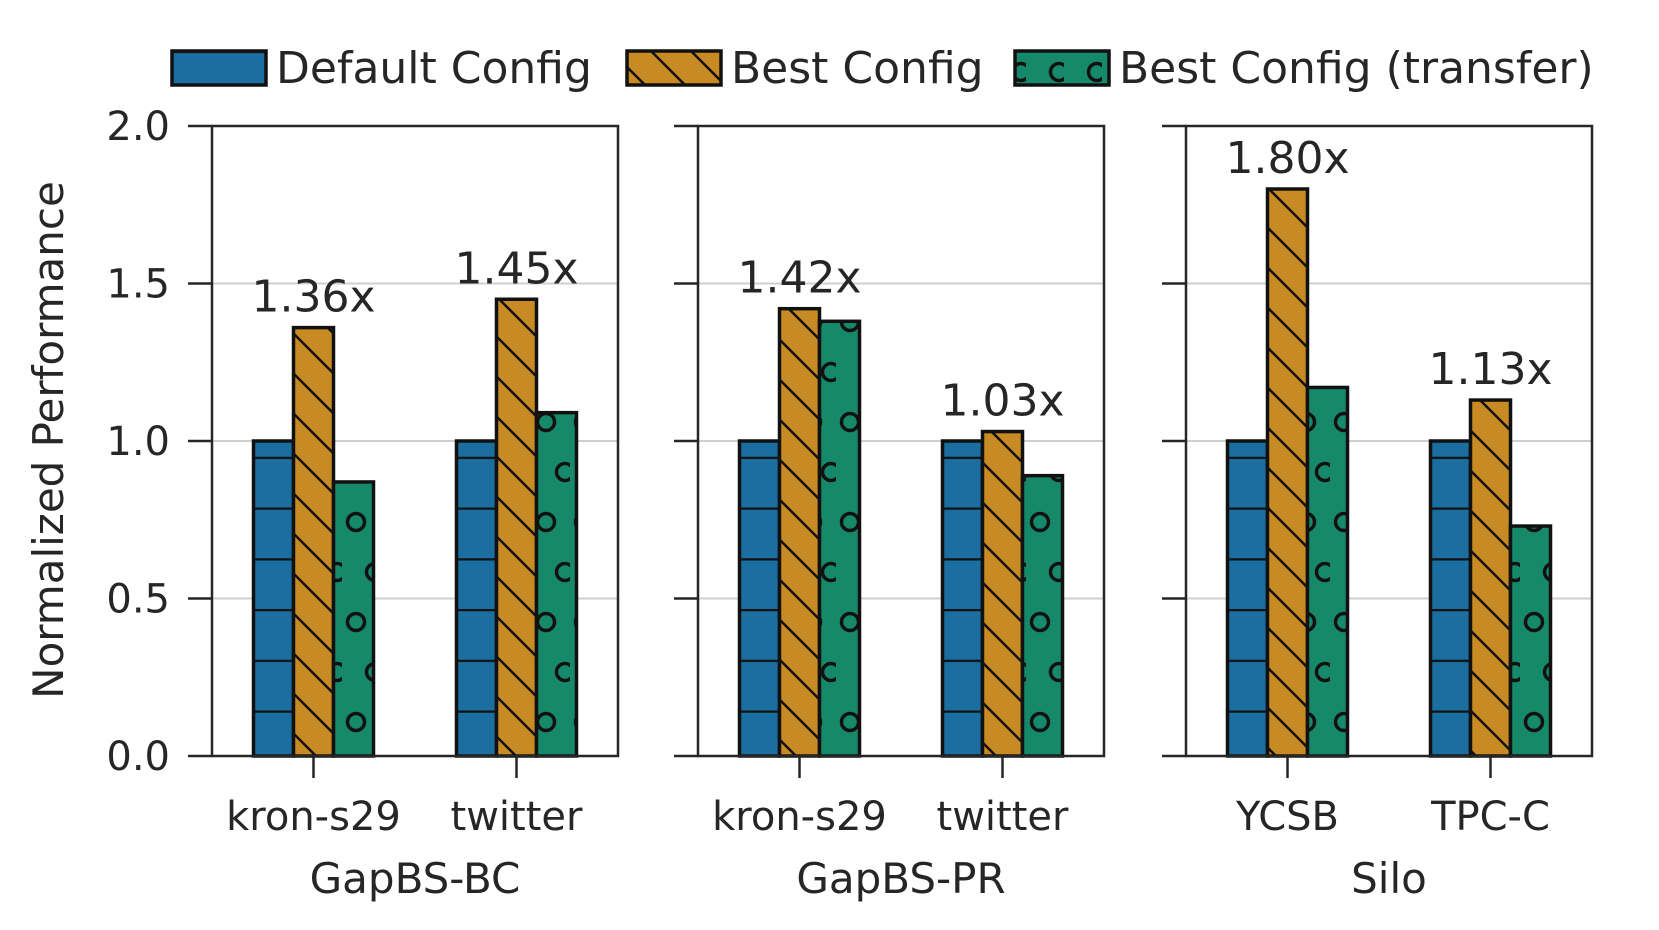  I want to click on y-axis: 0.0 0.5 1.0 1.5 2.0, so click(138, 442).